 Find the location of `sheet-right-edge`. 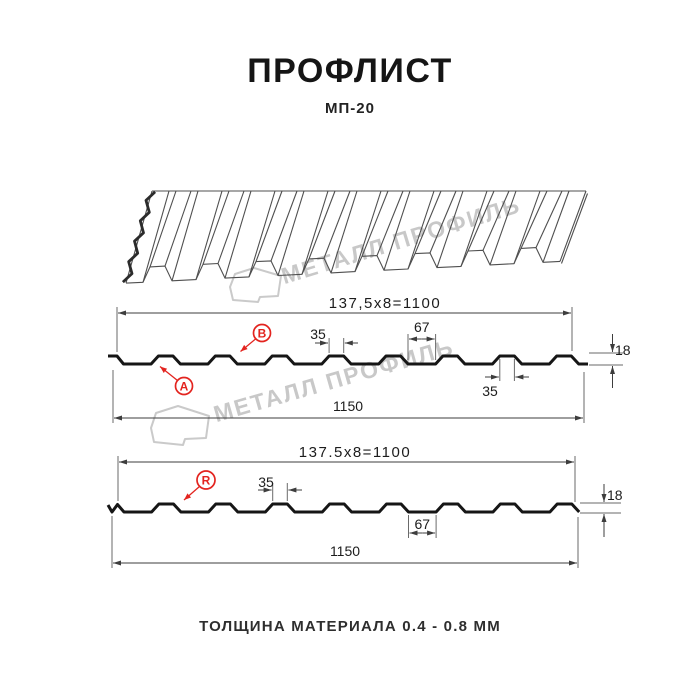

sheet-right-edge is located at coordinates (574, 228).